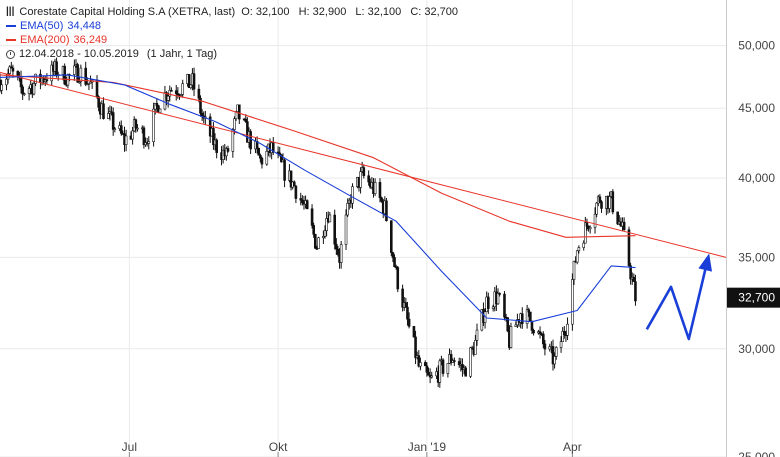  What do you see at coordinates (346, 12) in the screenshot?
I see `ohlc-values: O: 32,100 H: 32,900 L: 32,100 C: 32,700` at bounding box center [346, 12].